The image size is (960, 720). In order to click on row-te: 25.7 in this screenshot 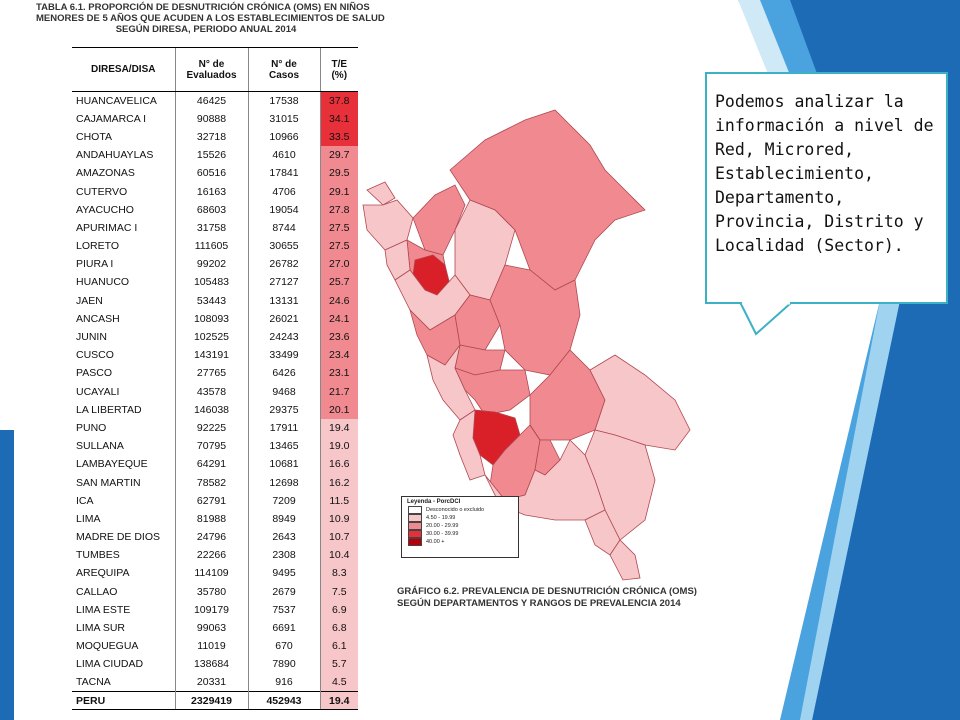, I will do `click(338, 282)`.